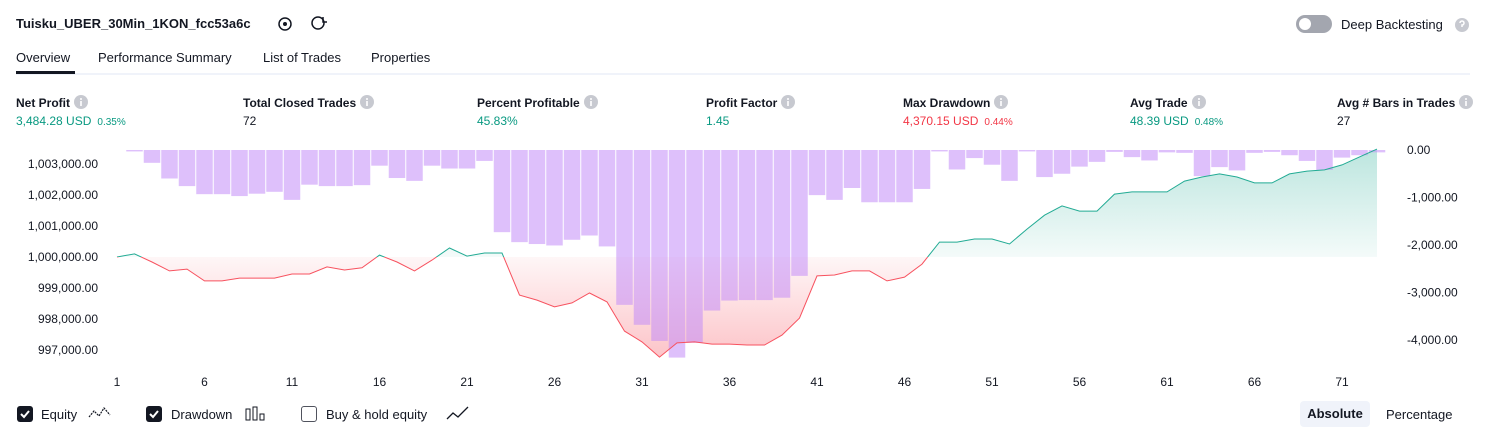  What do you see at coordinates (1432, 198) in the screenshot?
I see `y2-tick-label: -1,000.00` at bounding box center [1432, 198].